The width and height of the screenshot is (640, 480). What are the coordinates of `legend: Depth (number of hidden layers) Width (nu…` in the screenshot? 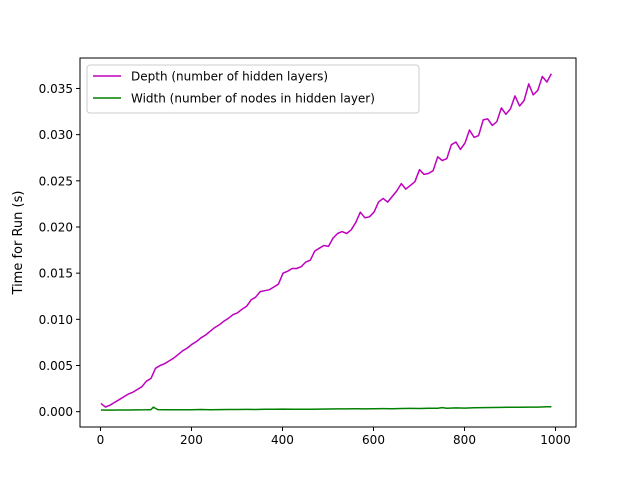 It's located at (253, 89).